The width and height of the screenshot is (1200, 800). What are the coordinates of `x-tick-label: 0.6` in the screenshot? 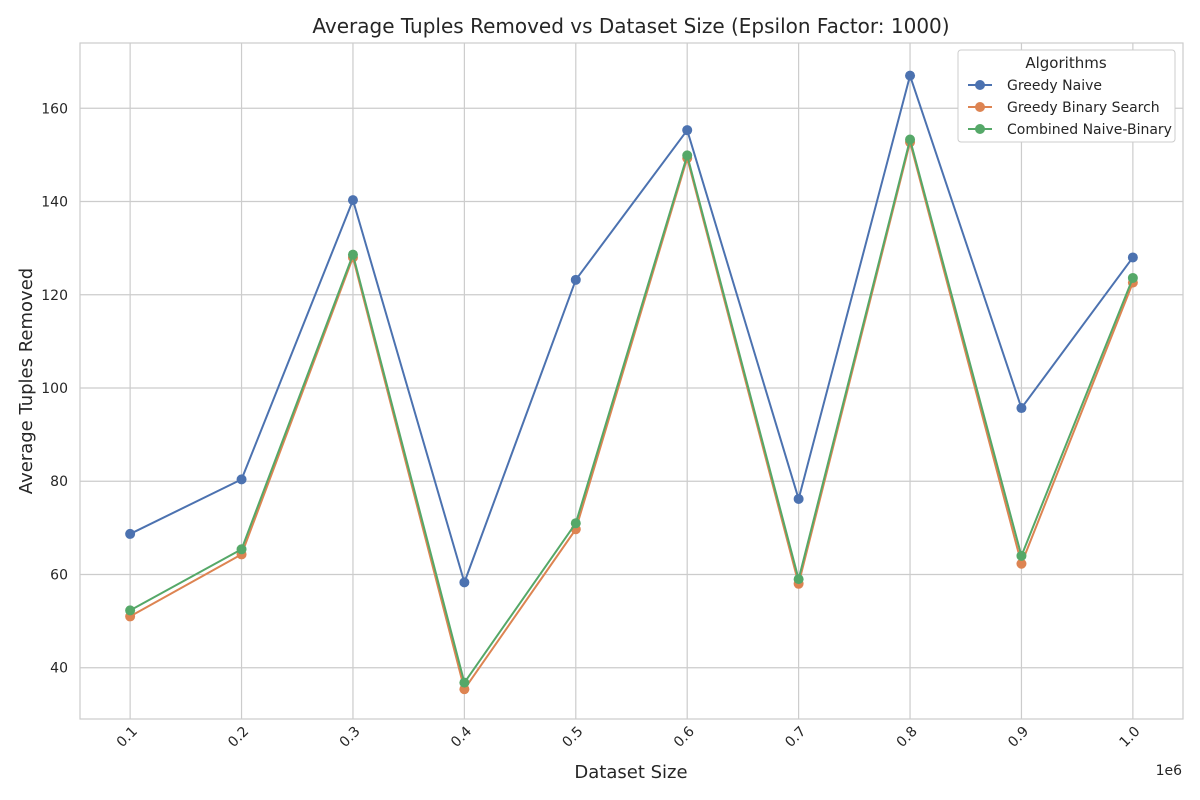 It's located at (684, 737).